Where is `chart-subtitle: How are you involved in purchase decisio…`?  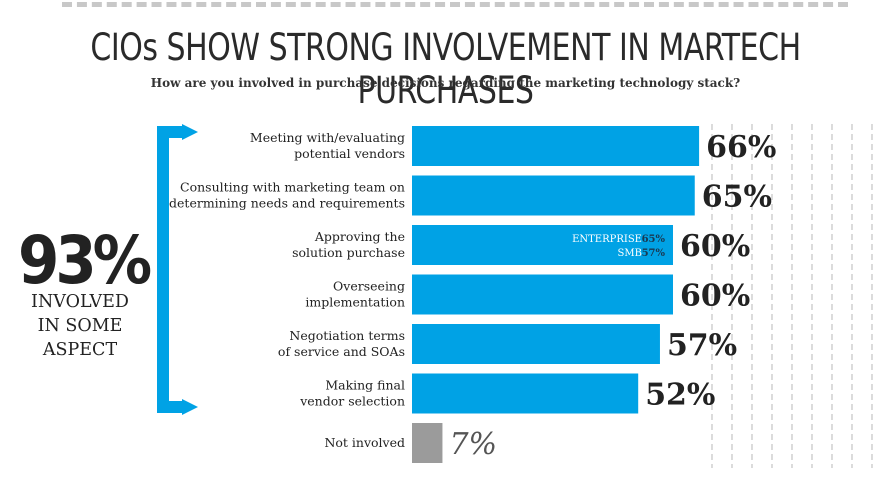 chart-subtitle: How are you involved in purchase decisio… is located at coordinates (445, 83).